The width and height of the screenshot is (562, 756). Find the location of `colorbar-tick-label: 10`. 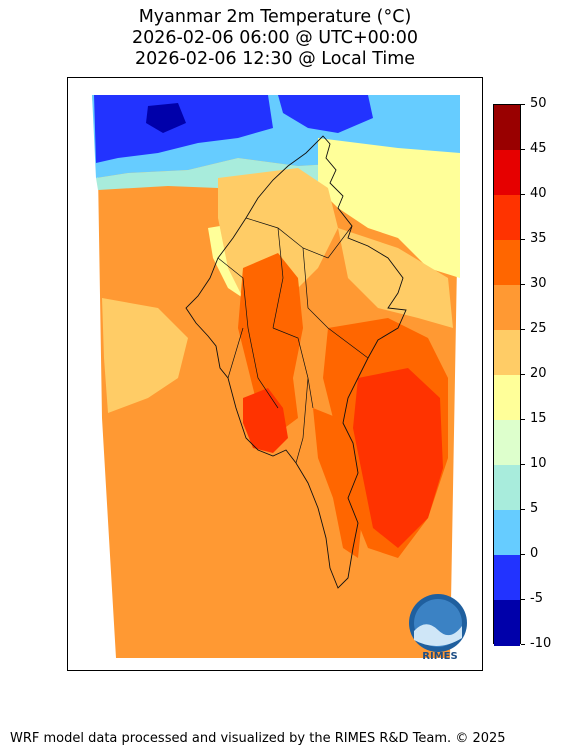

colorbar-tick-label: 10 is located at coordinates (538, 463).